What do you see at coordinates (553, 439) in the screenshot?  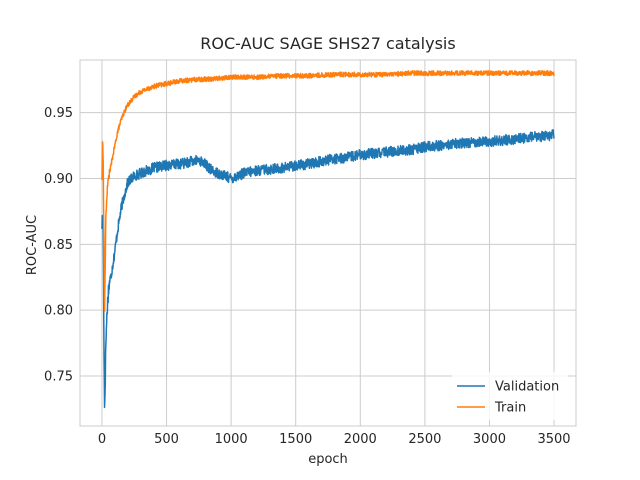 I see `x-tick-label: 3500` at bounding box center [553, 439].